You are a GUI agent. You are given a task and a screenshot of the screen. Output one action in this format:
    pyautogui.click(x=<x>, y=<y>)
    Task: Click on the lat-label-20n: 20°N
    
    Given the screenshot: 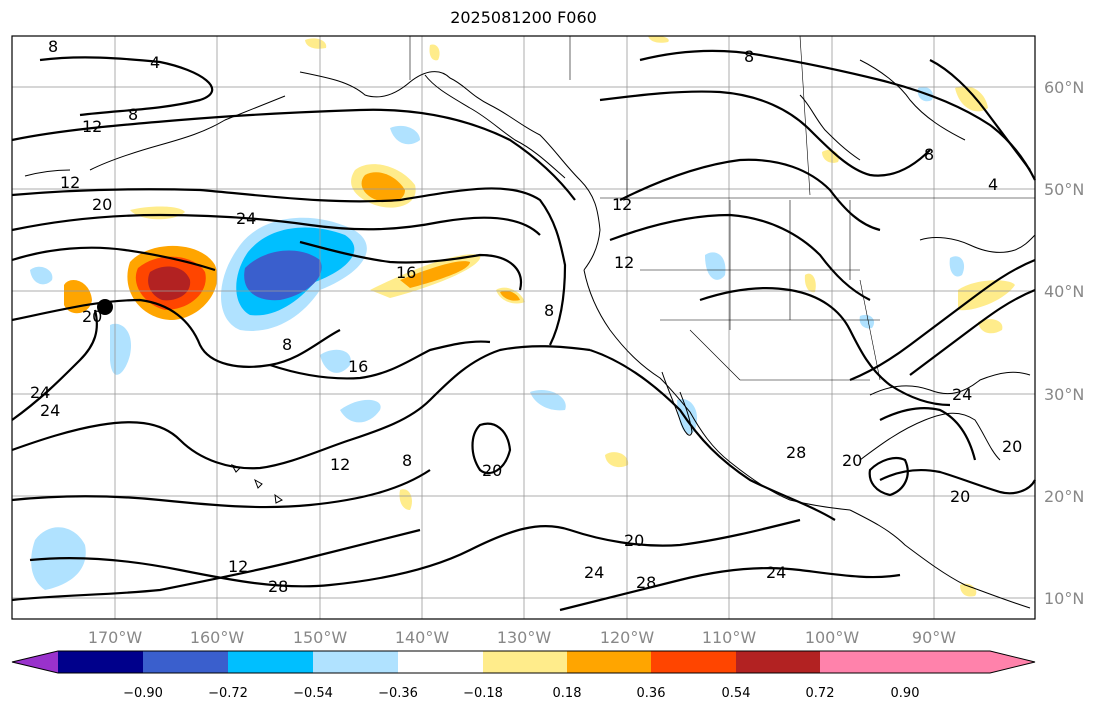 What is the action you would take?
    pyautogui.click(x=1064, y=496)
    